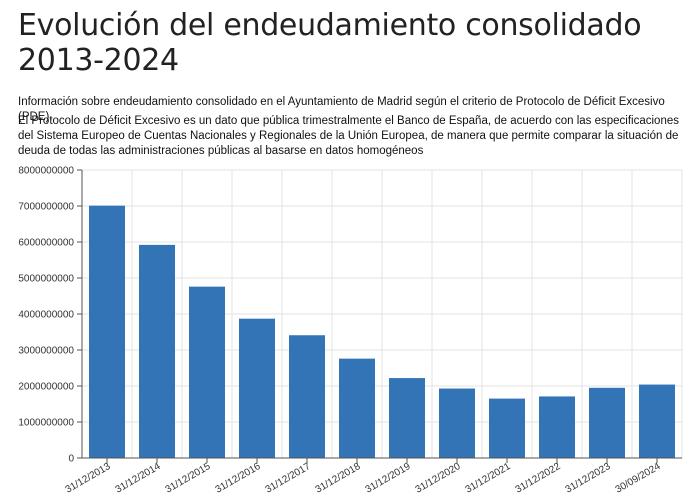 The image size is (690, 496). I want to click on x-tick-label: 31/12/2023, so click(588, 478).